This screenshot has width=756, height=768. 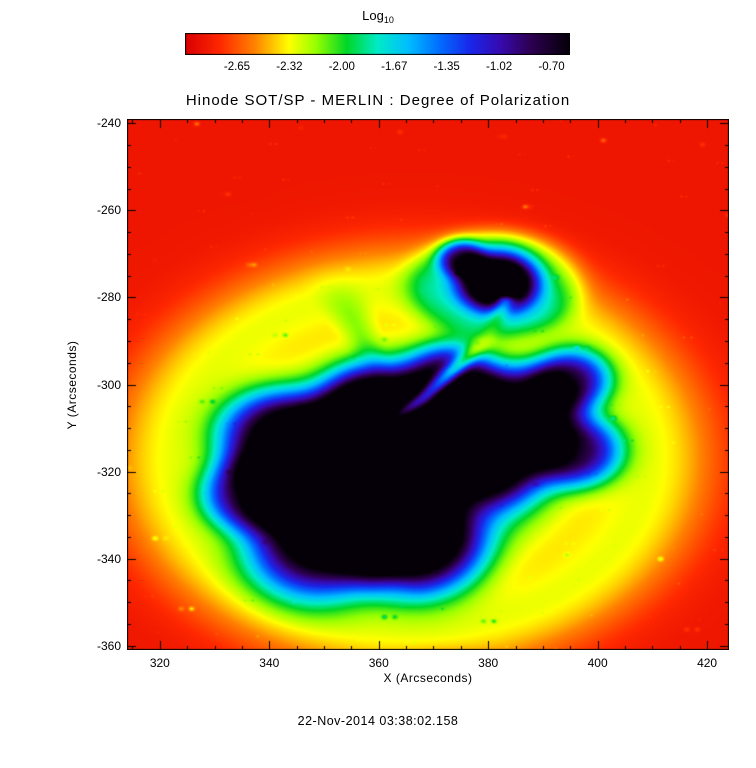 I want to click on colorbar-title-main: Log, so click(x=373, y=15).